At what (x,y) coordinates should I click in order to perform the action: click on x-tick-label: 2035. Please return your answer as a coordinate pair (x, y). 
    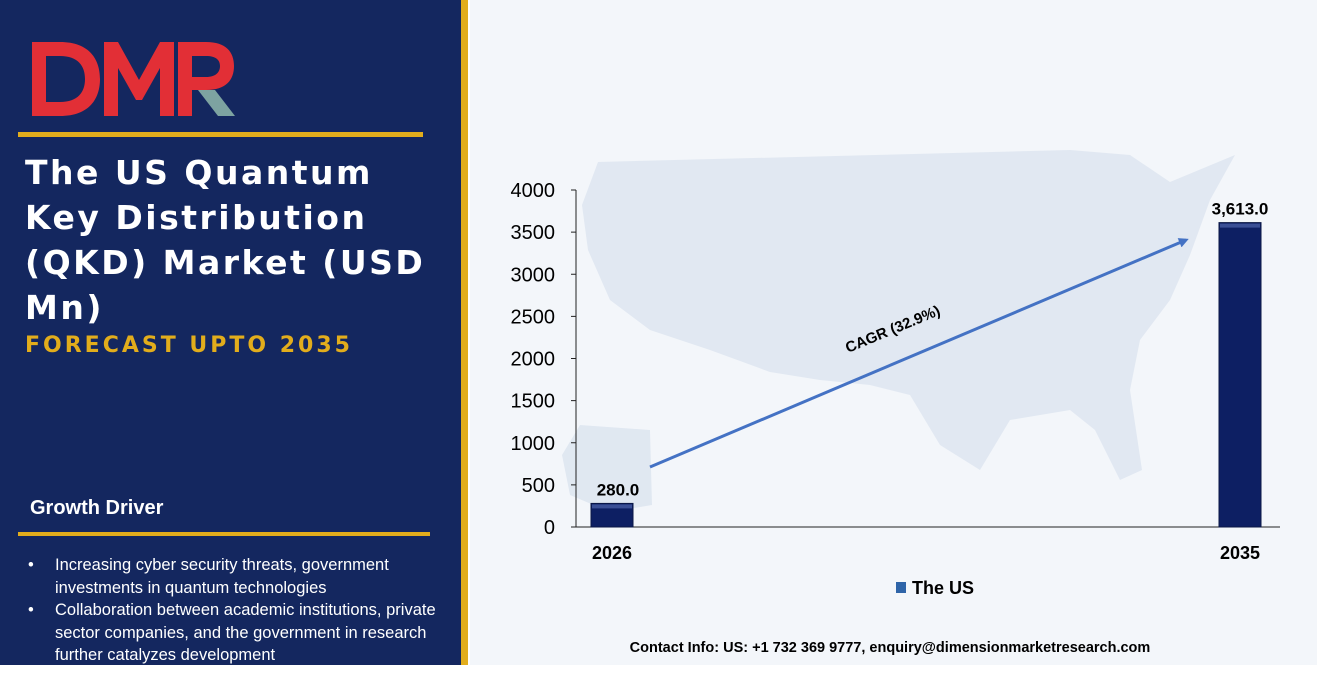
    Looking at the image, I should click on (1240, 553).